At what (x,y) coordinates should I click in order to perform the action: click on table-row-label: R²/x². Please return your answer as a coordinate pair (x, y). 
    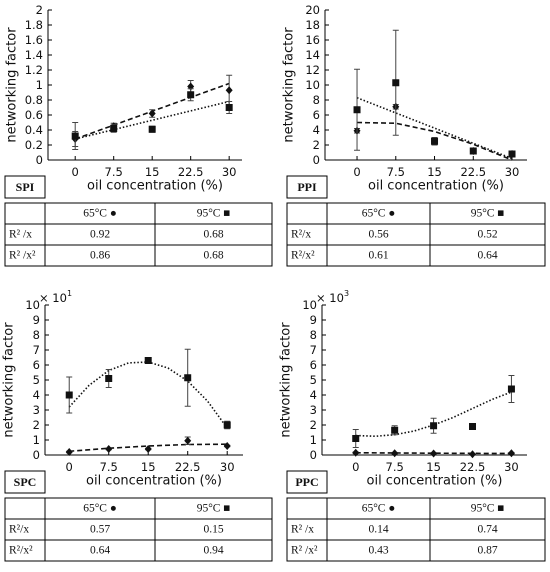
    Looking at the image, I should click on (21, 551).